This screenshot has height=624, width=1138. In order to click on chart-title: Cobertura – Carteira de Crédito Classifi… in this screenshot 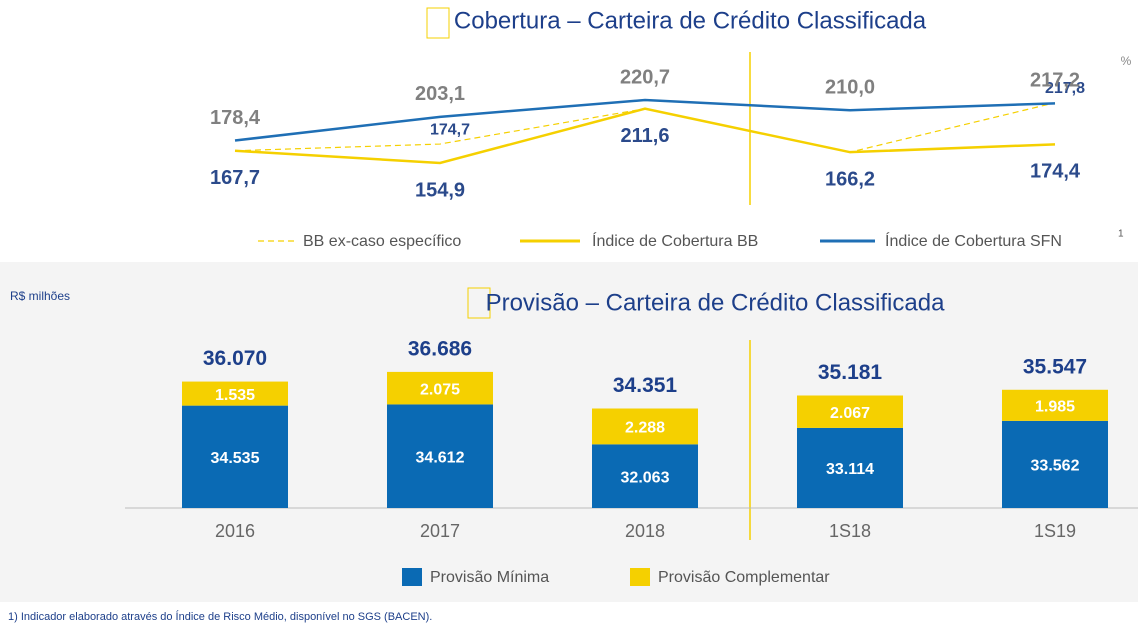, I will do `click(690, 20)`.